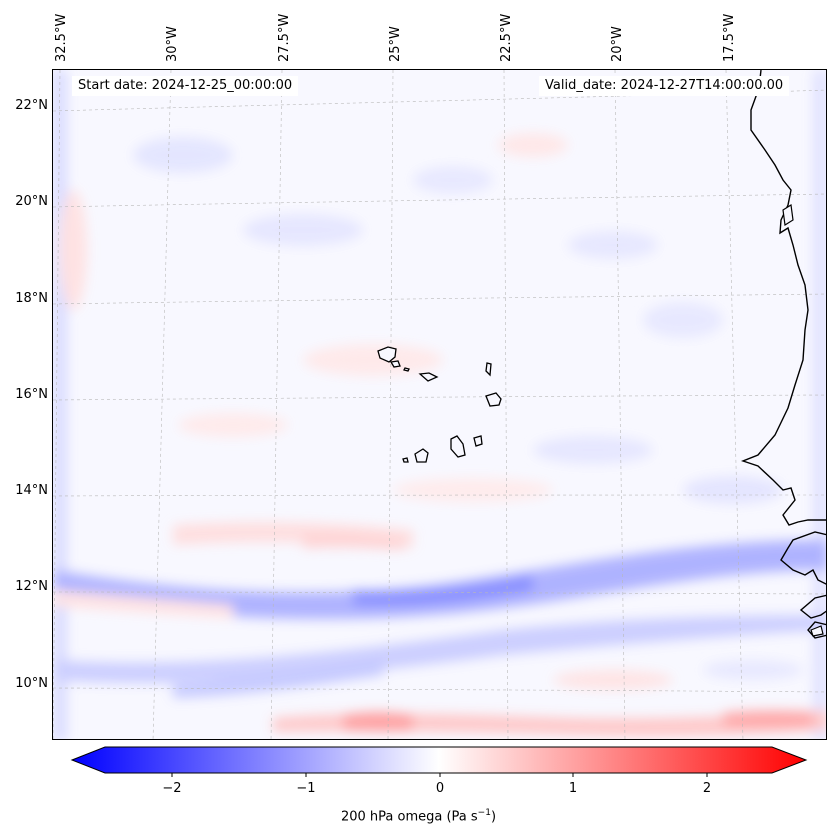  What do you see at coordinates (617, 44) in the screenshot?
I see `lon-label-20w: 20°W` at bounding box center [617, 44].